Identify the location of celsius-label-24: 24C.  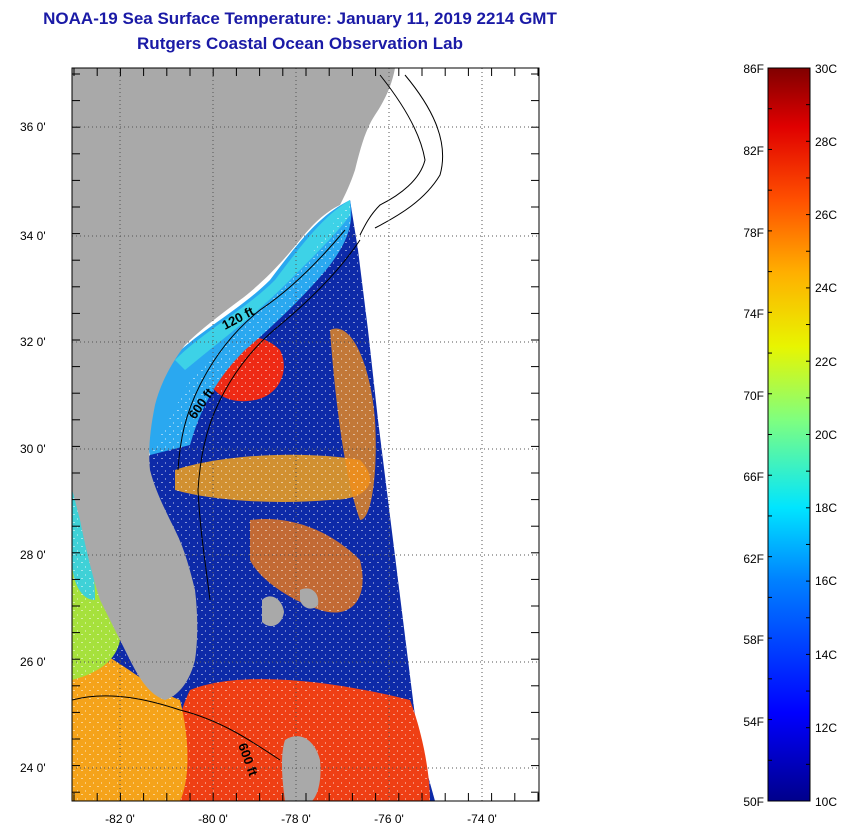
(826, 288).